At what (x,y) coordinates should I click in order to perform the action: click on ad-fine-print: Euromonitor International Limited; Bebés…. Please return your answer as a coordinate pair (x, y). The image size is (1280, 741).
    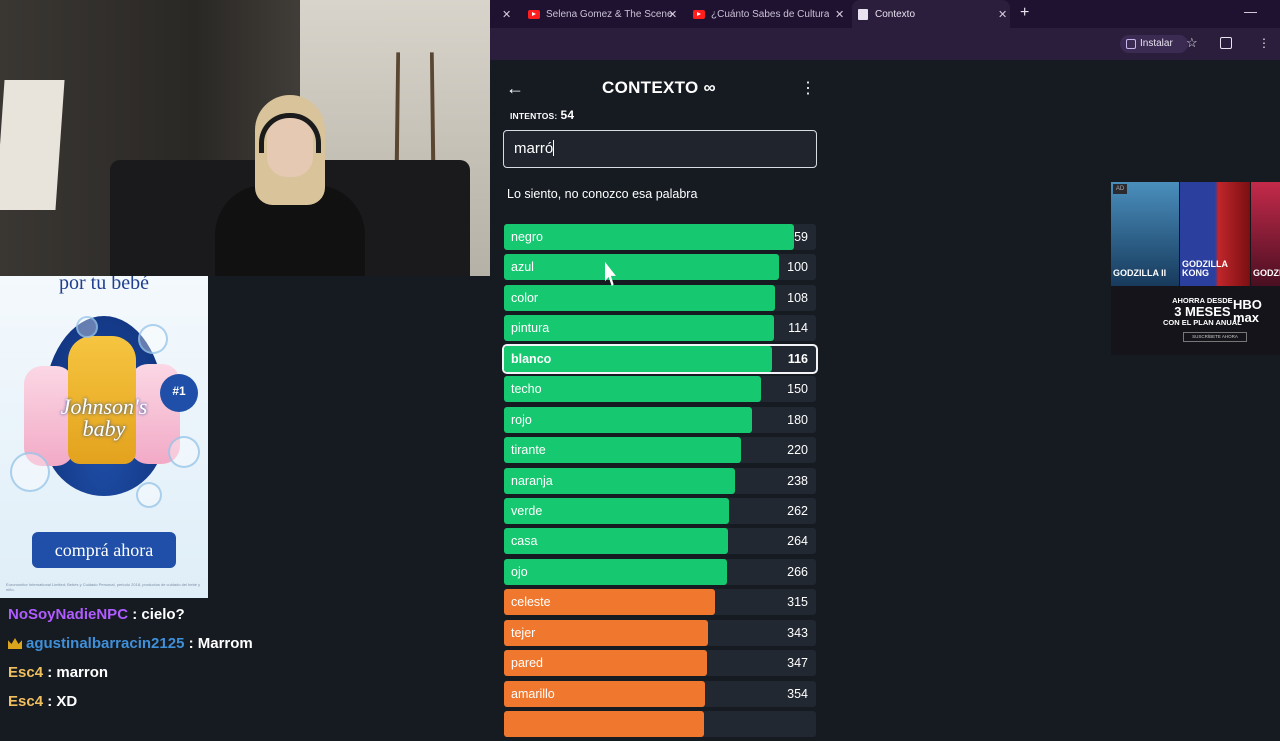
    Looking at the image, I should click on (105, 587).